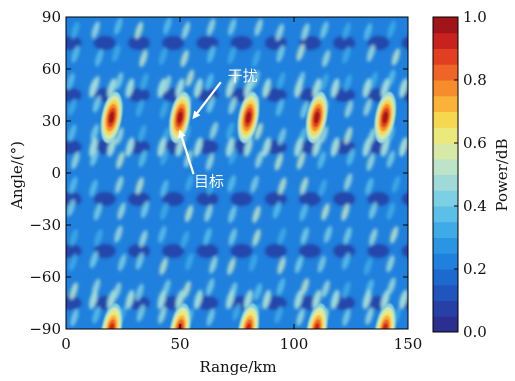 The width and height of the screenshot is (515, 381). I want to click on y-tick-label: −90, so click(45, 329).